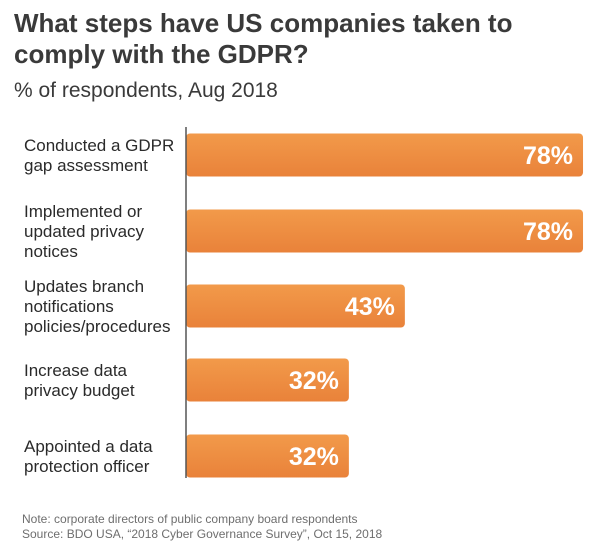 The height and width of the screenshot is (560, 612). Describe the element at coordinates (76, 370) in the screenshot. I see `category-label-line: Increase data` at that location.